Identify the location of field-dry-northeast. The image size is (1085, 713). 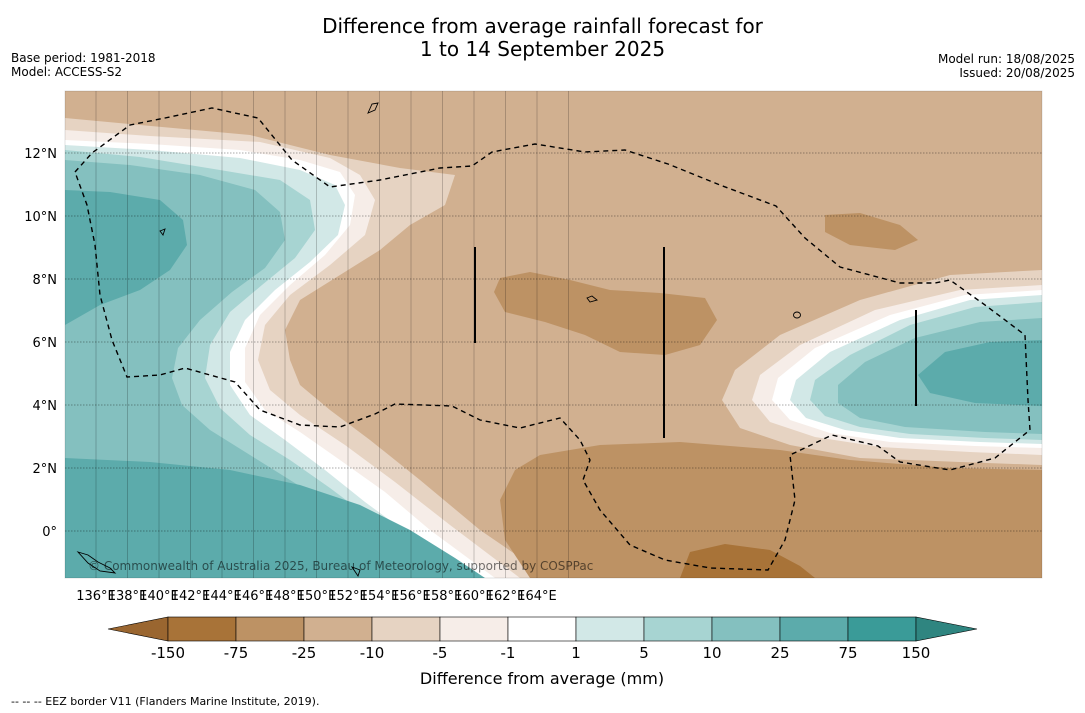
(871, 231).